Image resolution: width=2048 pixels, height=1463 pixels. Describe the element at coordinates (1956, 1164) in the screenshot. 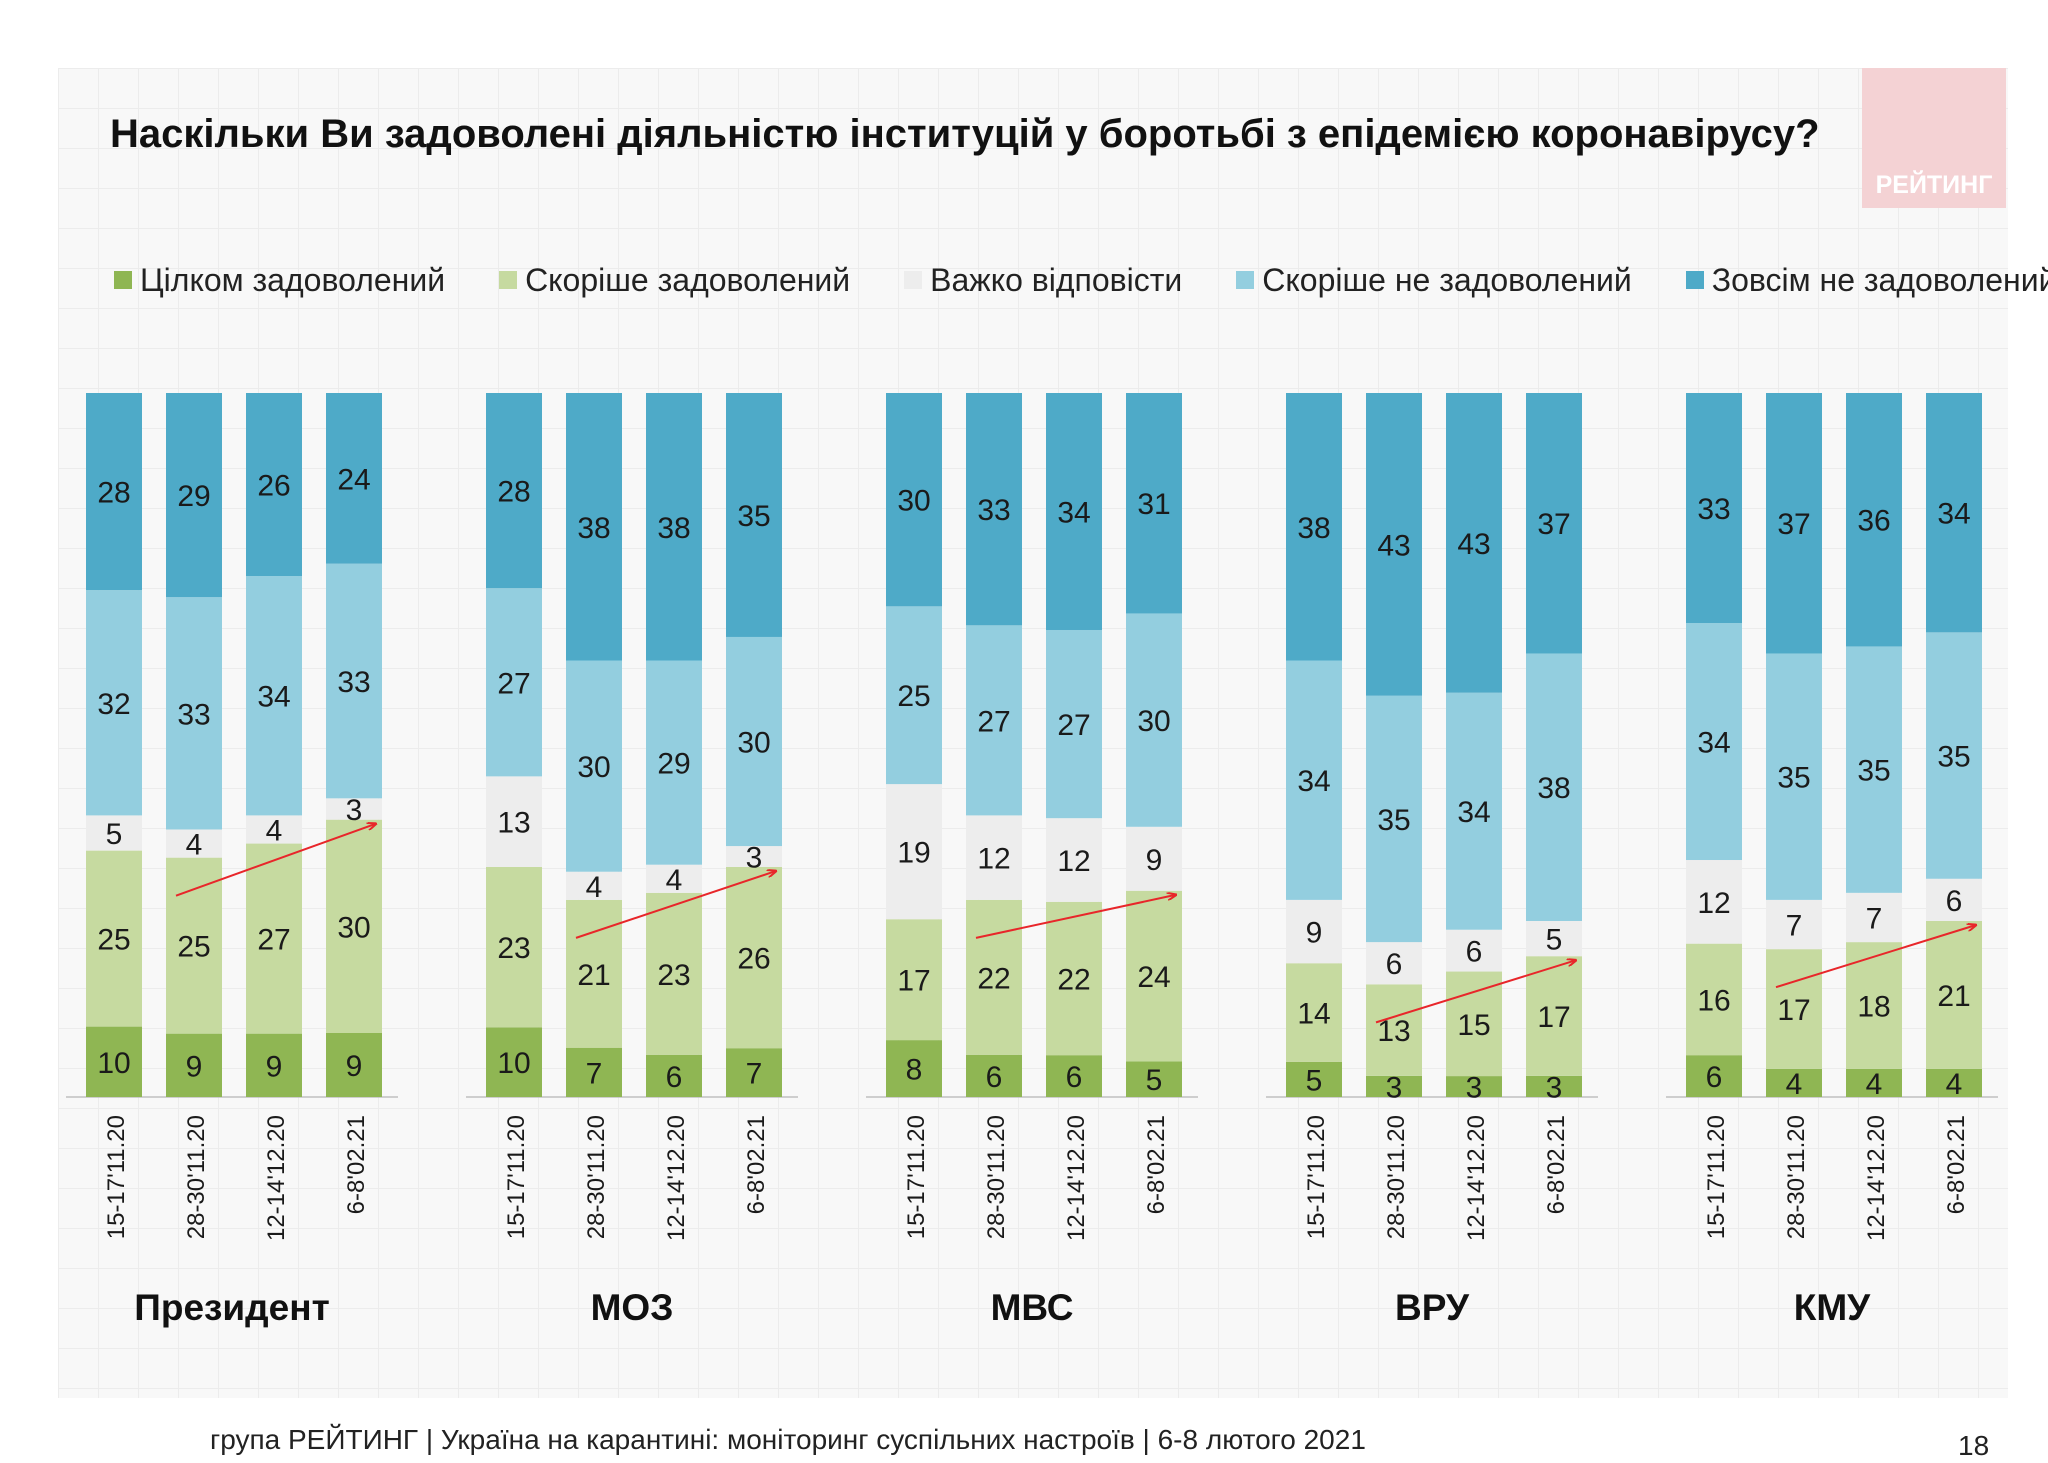

I see `date-tick-label: 6-8'02.21` at that location.